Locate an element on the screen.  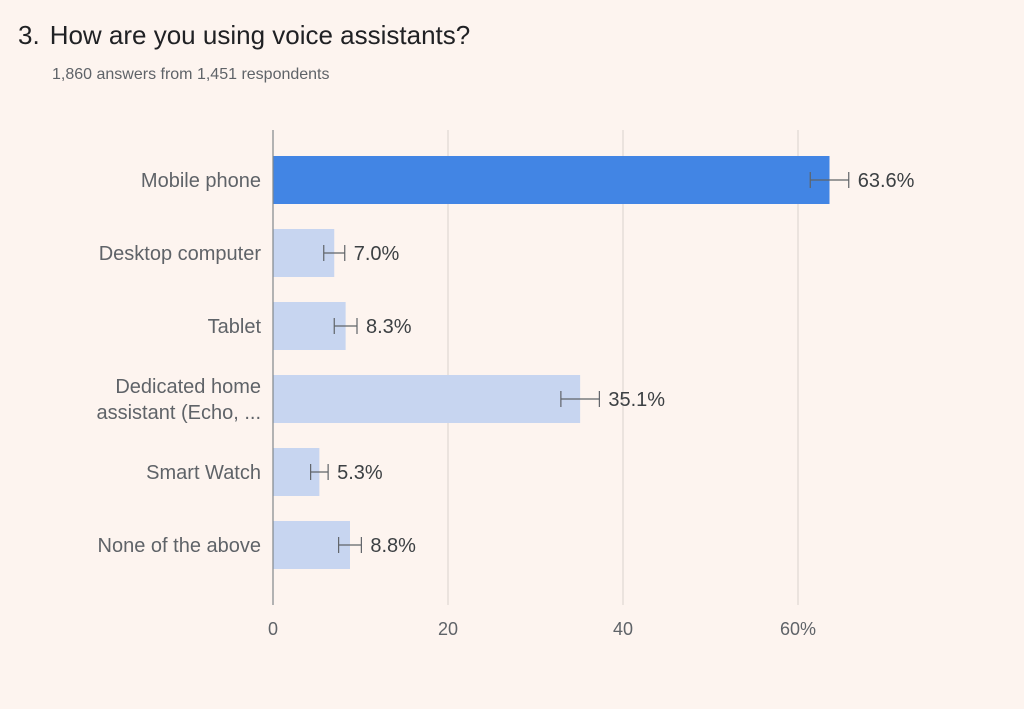
category-label-line: None of the above is located at coordinates (179, 546).